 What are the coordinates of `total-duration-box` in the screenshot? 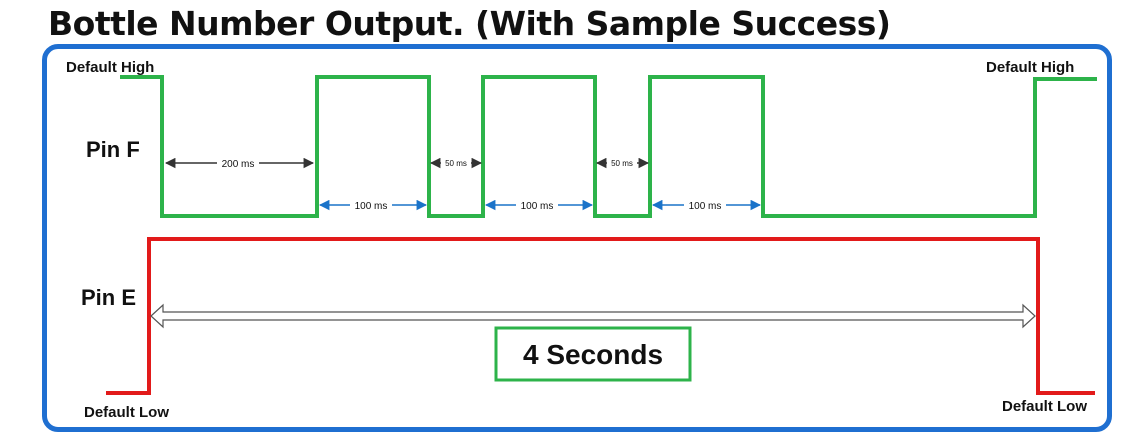 It's located at (593, 354).